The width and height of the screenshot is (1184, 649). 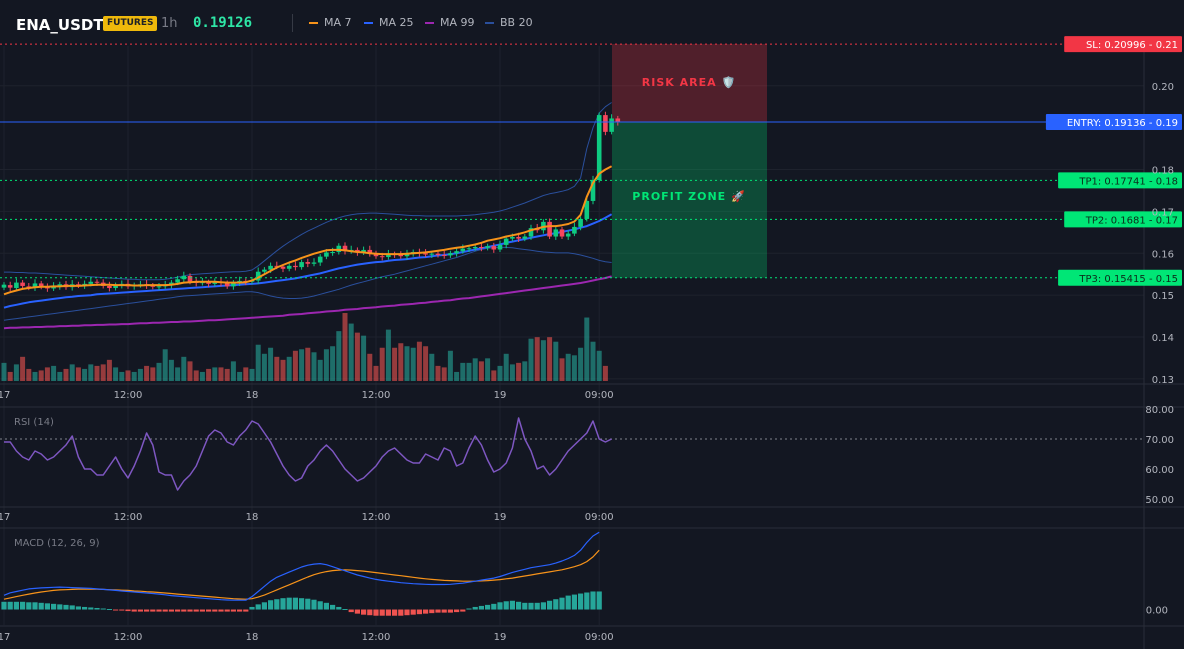 I want to click on legend-ma7: MA 7, so click(x=330, y=22).